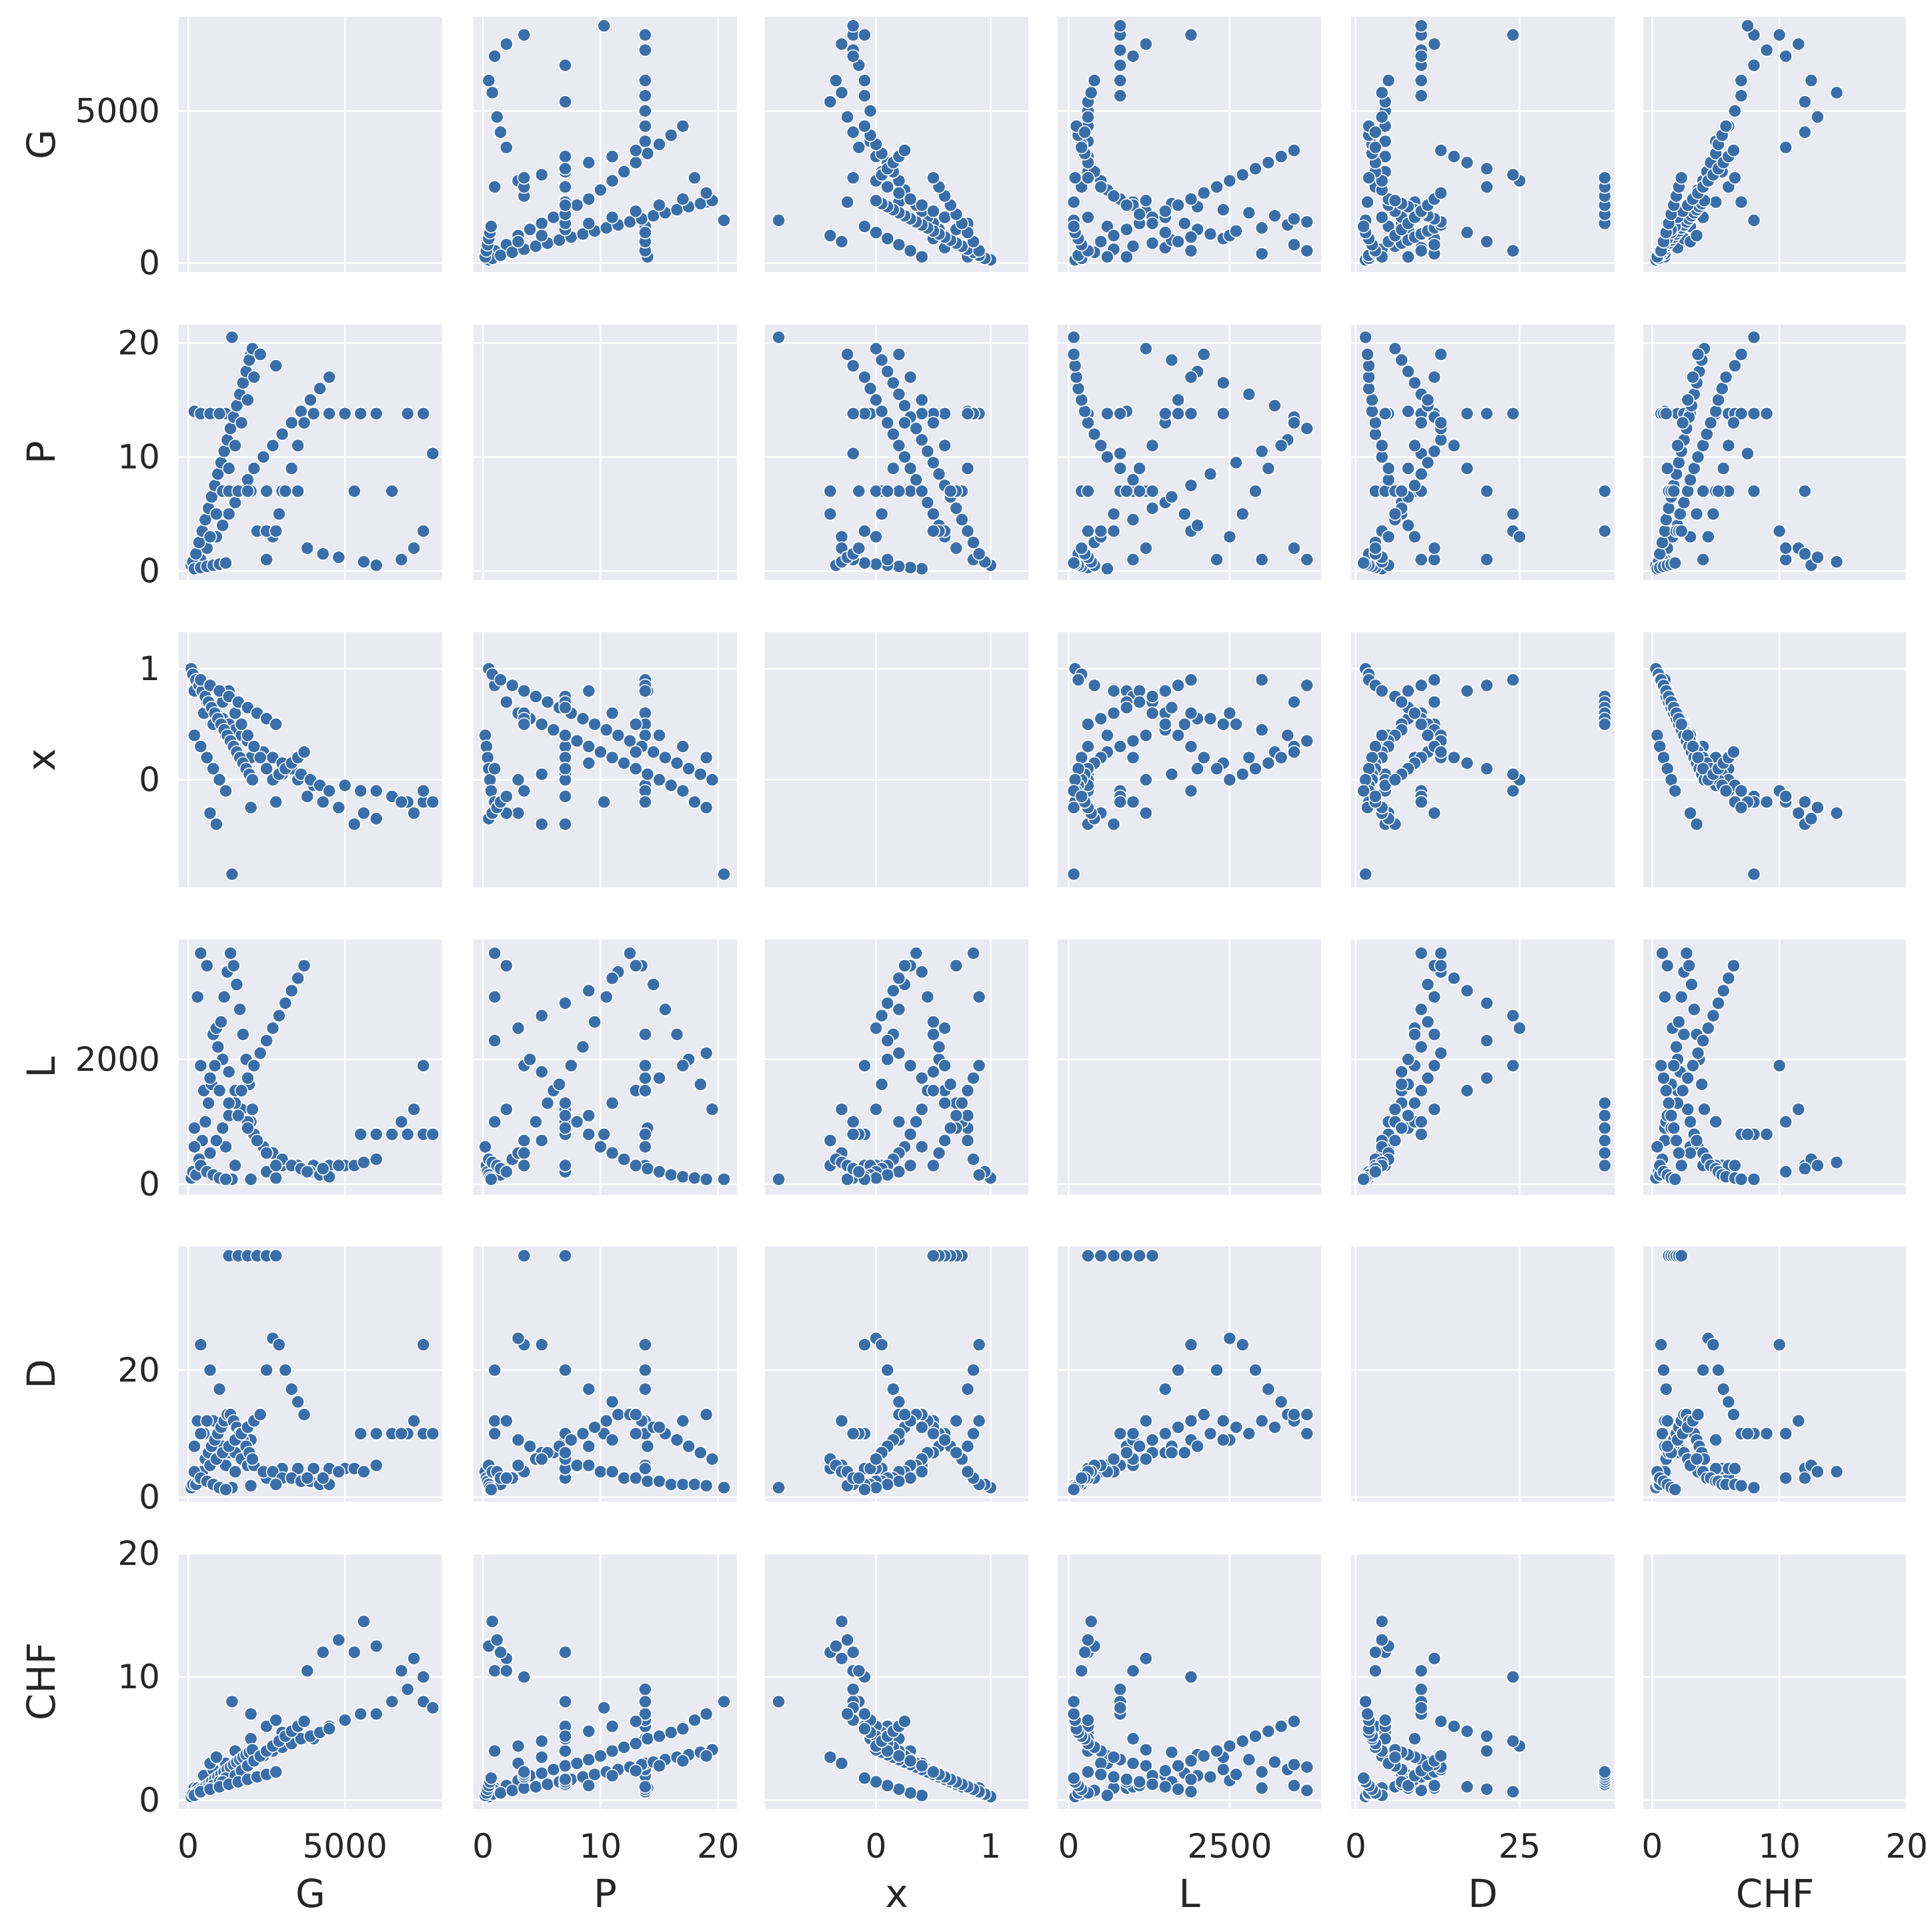 The width and height of the screenshot is (1932, 1925). What do you see at coordinates (896, 1894) in the screenshot?
I see `x-axis-label-x: x` at bounding box center [896, 1894].